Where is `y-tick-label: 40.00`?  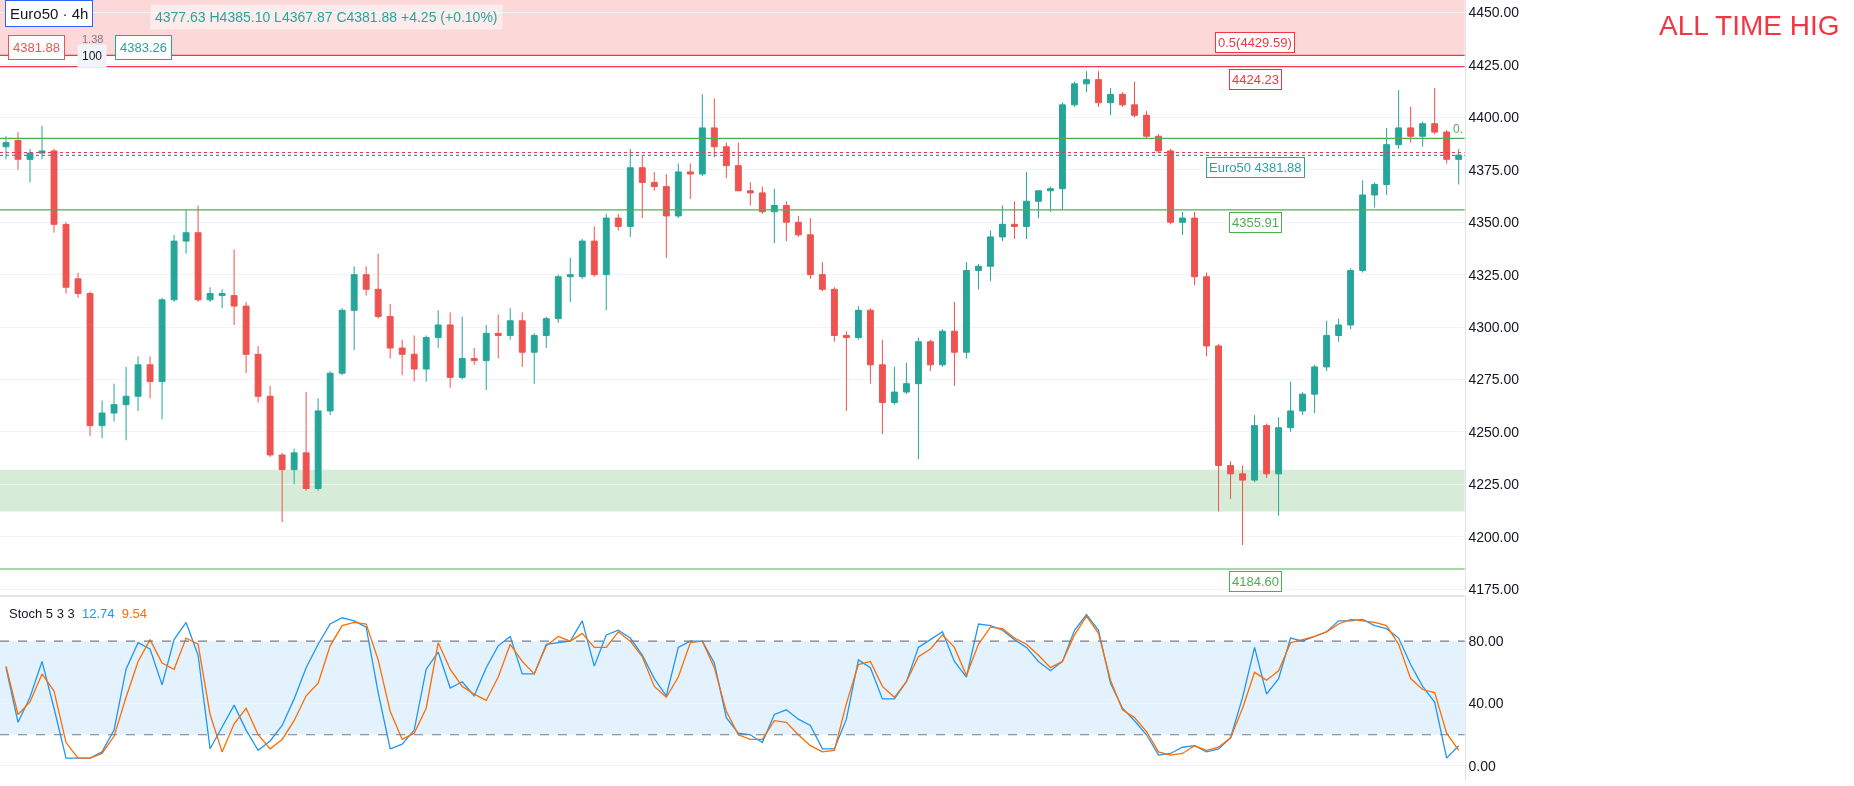 y-tick-label: 40.00 is located at coordinates (1486, 703).